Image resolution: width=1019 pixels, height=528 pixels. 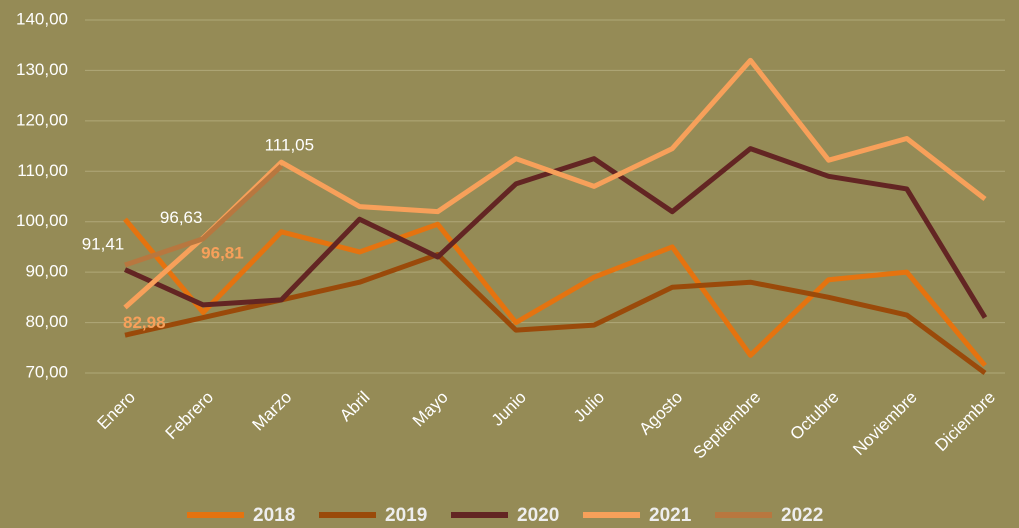 I want to click on data-label: 96,63, so click(x=181, y=217).